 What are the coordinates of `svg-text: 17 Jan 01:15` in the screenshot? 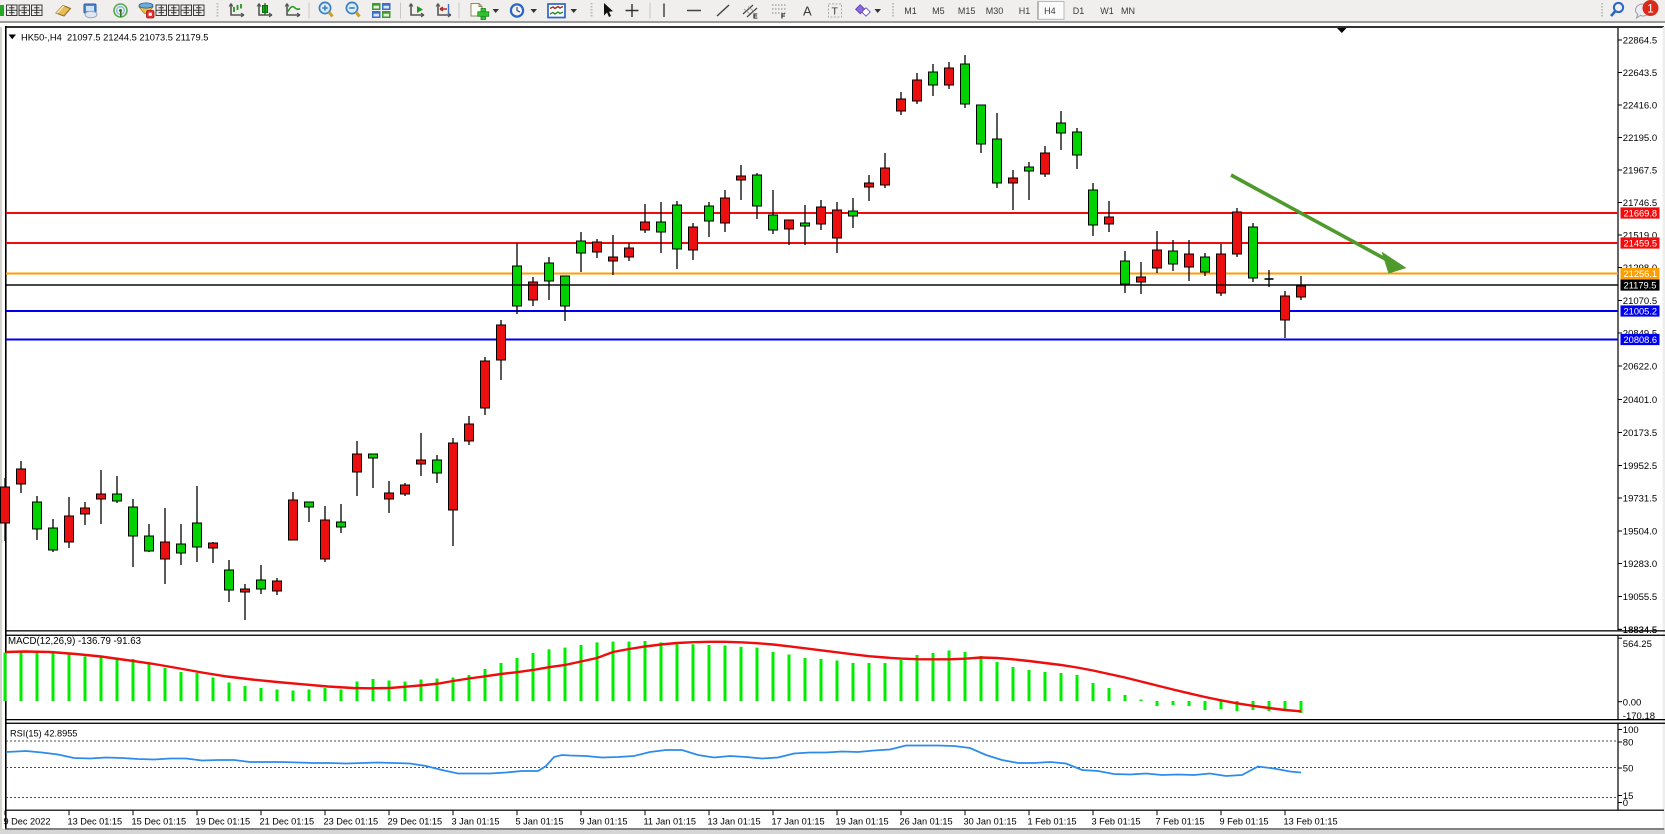 It's located at (798, 822).